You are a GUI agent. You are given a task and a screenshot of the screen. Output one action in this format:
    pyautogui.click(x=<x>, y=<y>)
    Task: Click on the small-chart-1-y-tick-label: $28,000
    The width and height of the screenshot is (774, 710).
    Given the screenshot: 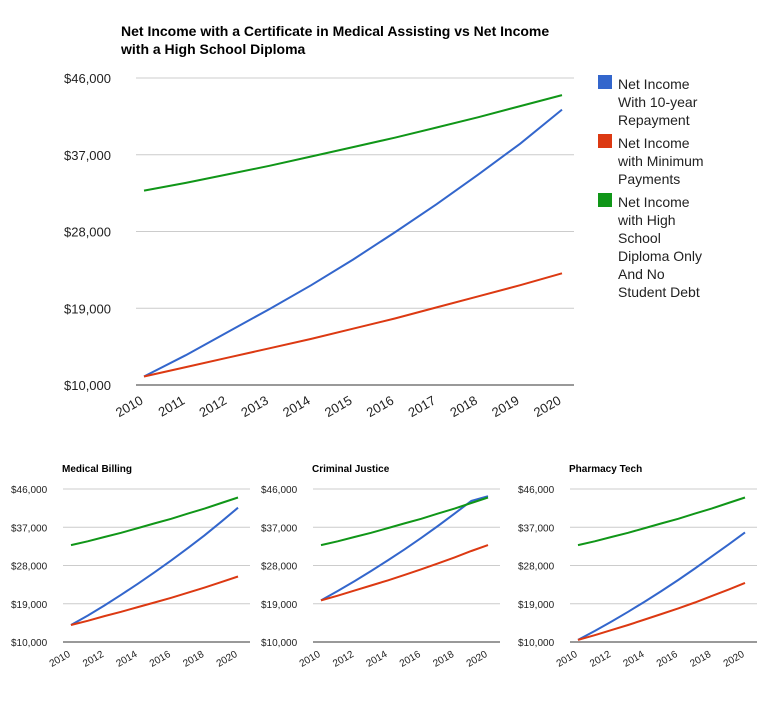 What is the action you would take?
    pyautogui.click(x=29, y=567)
    